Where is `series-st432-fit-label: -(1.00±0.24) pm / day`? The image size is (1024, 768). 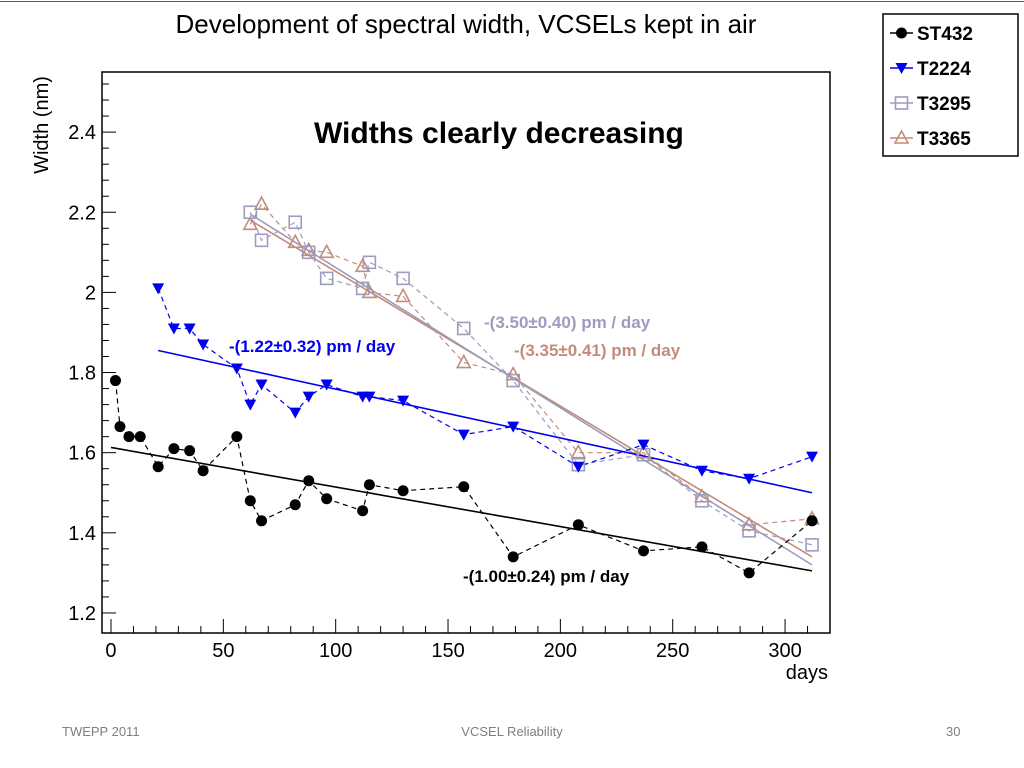 series-st432-fit-label: -(1.00±0.24) pm / day is located at coordinates (546, 576).